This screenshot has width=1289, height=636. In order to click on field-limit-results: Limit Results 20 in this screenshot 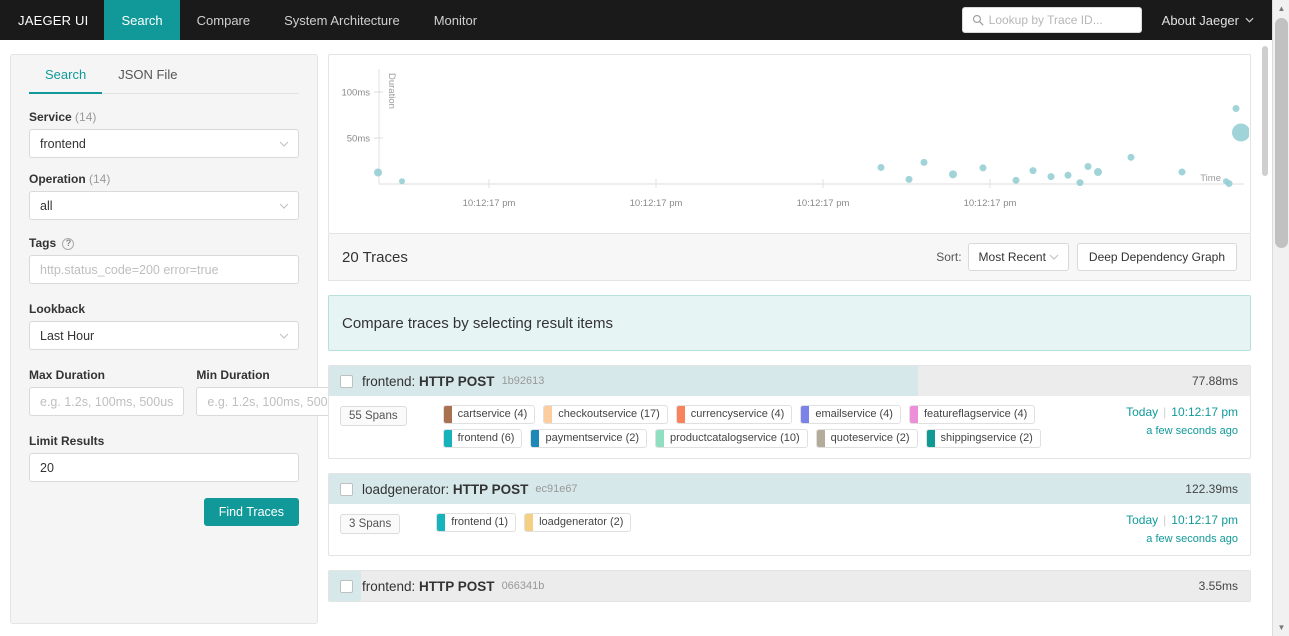, I will do `click(164, 458)`.